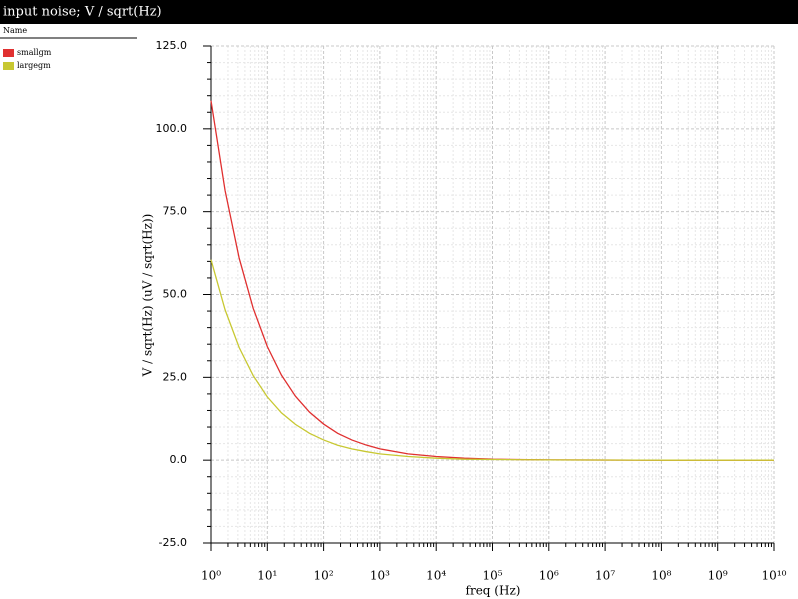 This screenshot has width=798, height=599. Describe the element at coordinates (549, 576) in the screenshot. I see `x-tick-label: 10⁶` at that location.